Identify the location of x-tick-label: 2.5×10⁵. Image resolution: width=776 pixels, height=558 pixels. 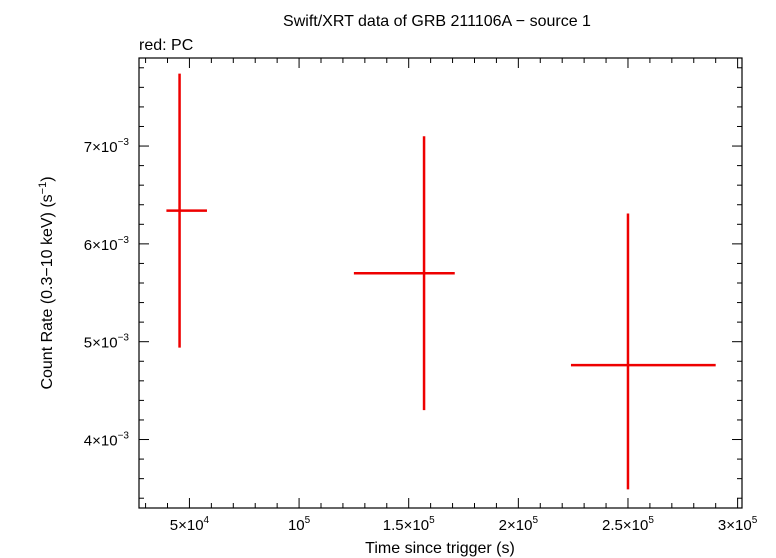
(628, 524).